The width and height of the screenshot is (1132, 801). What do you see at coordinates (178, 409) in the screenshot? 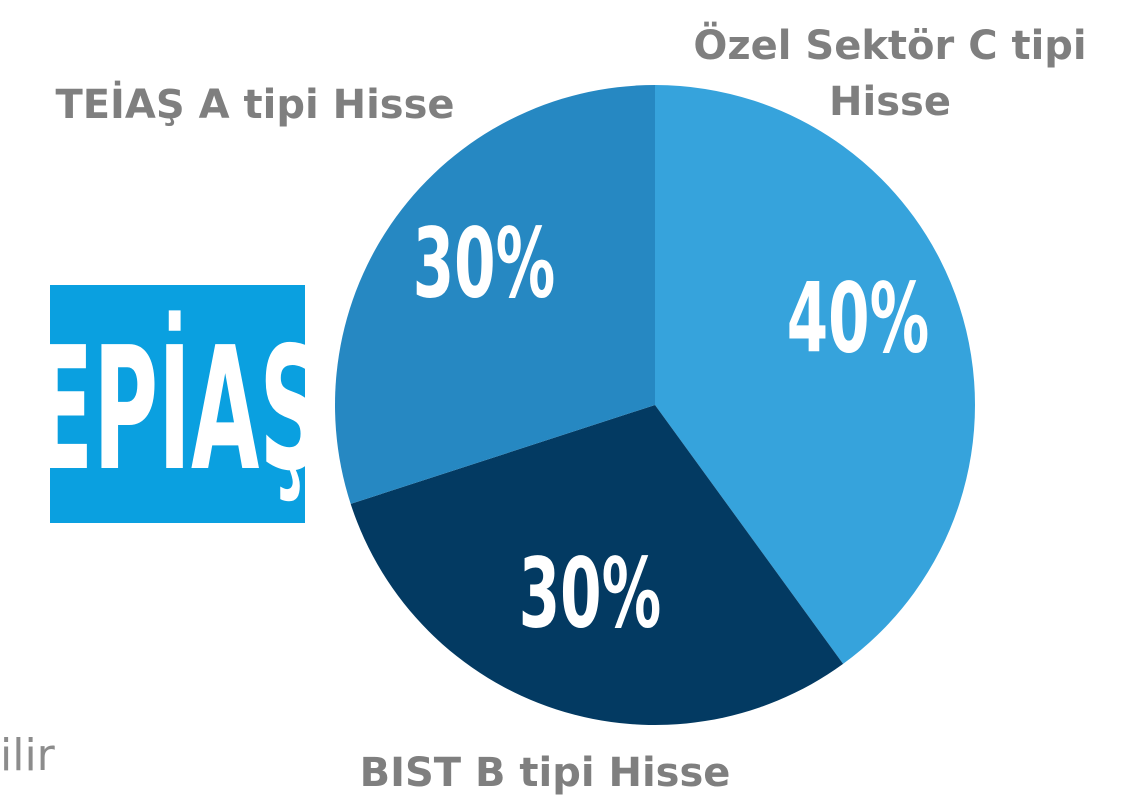
I see `logo-text: EPİAŞ` at bounding box center [178, 409].